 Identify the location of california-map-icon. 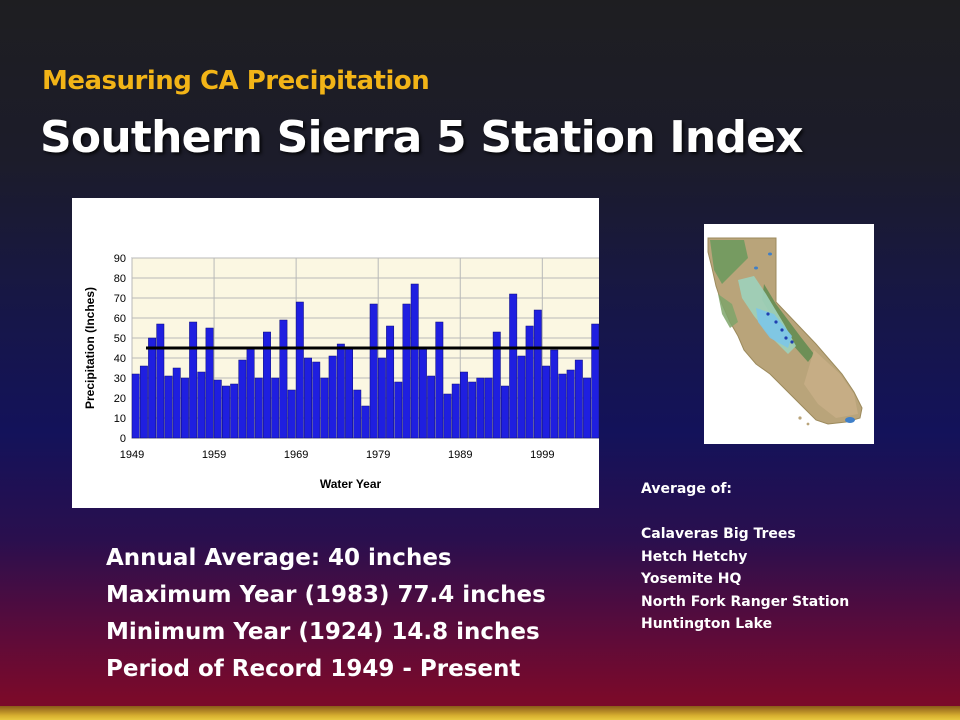
(789, 334).